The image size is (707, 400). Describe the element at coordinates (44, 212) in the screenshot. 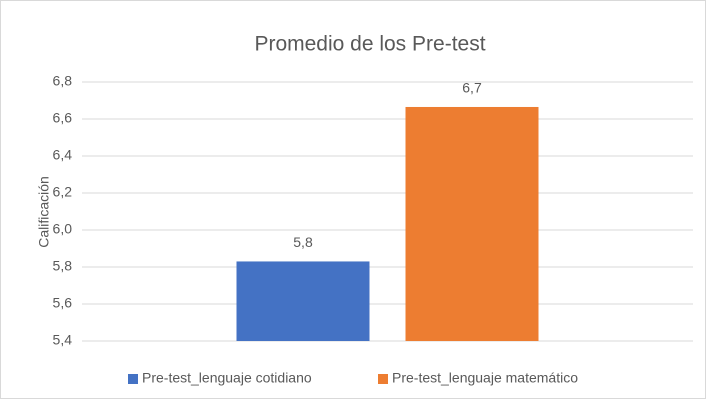

I see `y-axis-label: Calificación` at that location.